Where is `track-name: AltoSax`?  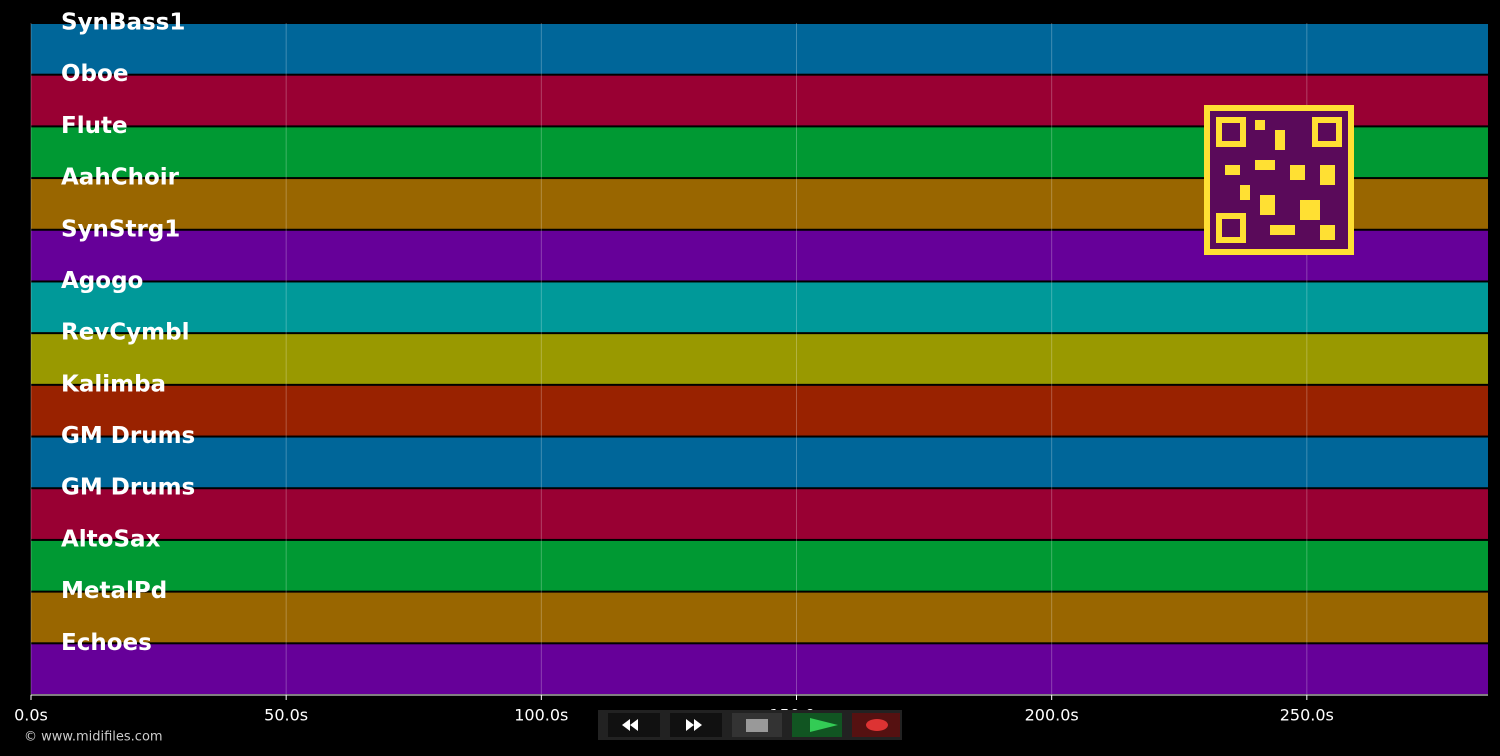 track-name: AltoSax is located at coordinates (111, 539).